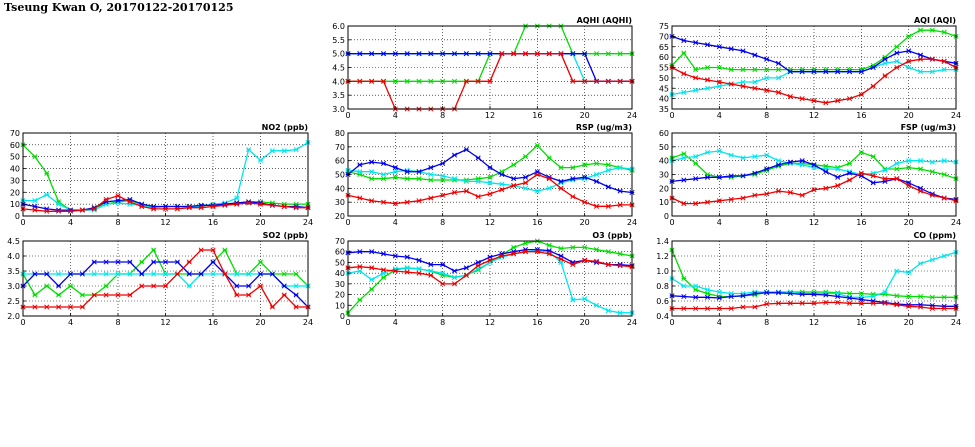  I want to click on x-tick-label: 4, so click(395, 115).